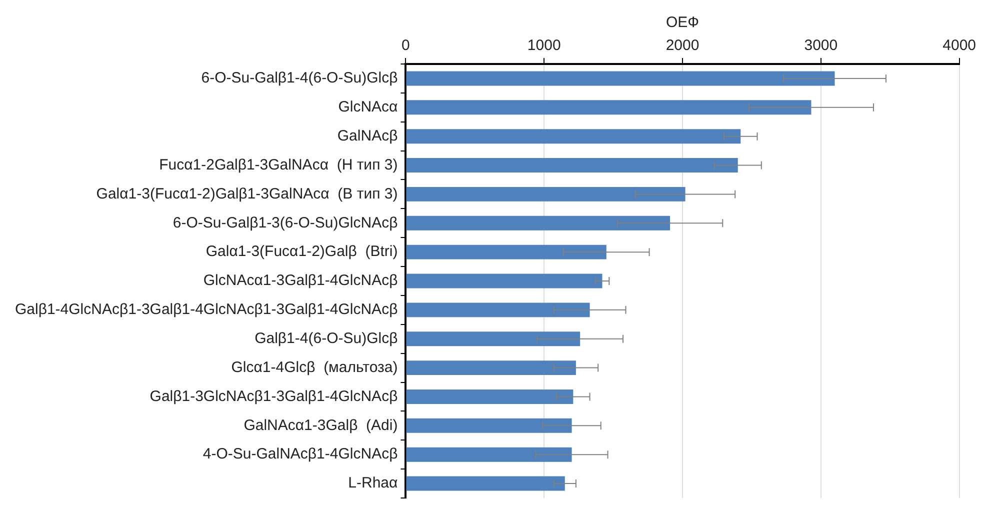 This screenshot has width=987, height=518. What do you see at coordinates (300, 454) in the screenshot?
I see `y-tick-label: 4-O-Su-GalNAcβ1-4GlcNAcβ` at bounding box center [300, 454].